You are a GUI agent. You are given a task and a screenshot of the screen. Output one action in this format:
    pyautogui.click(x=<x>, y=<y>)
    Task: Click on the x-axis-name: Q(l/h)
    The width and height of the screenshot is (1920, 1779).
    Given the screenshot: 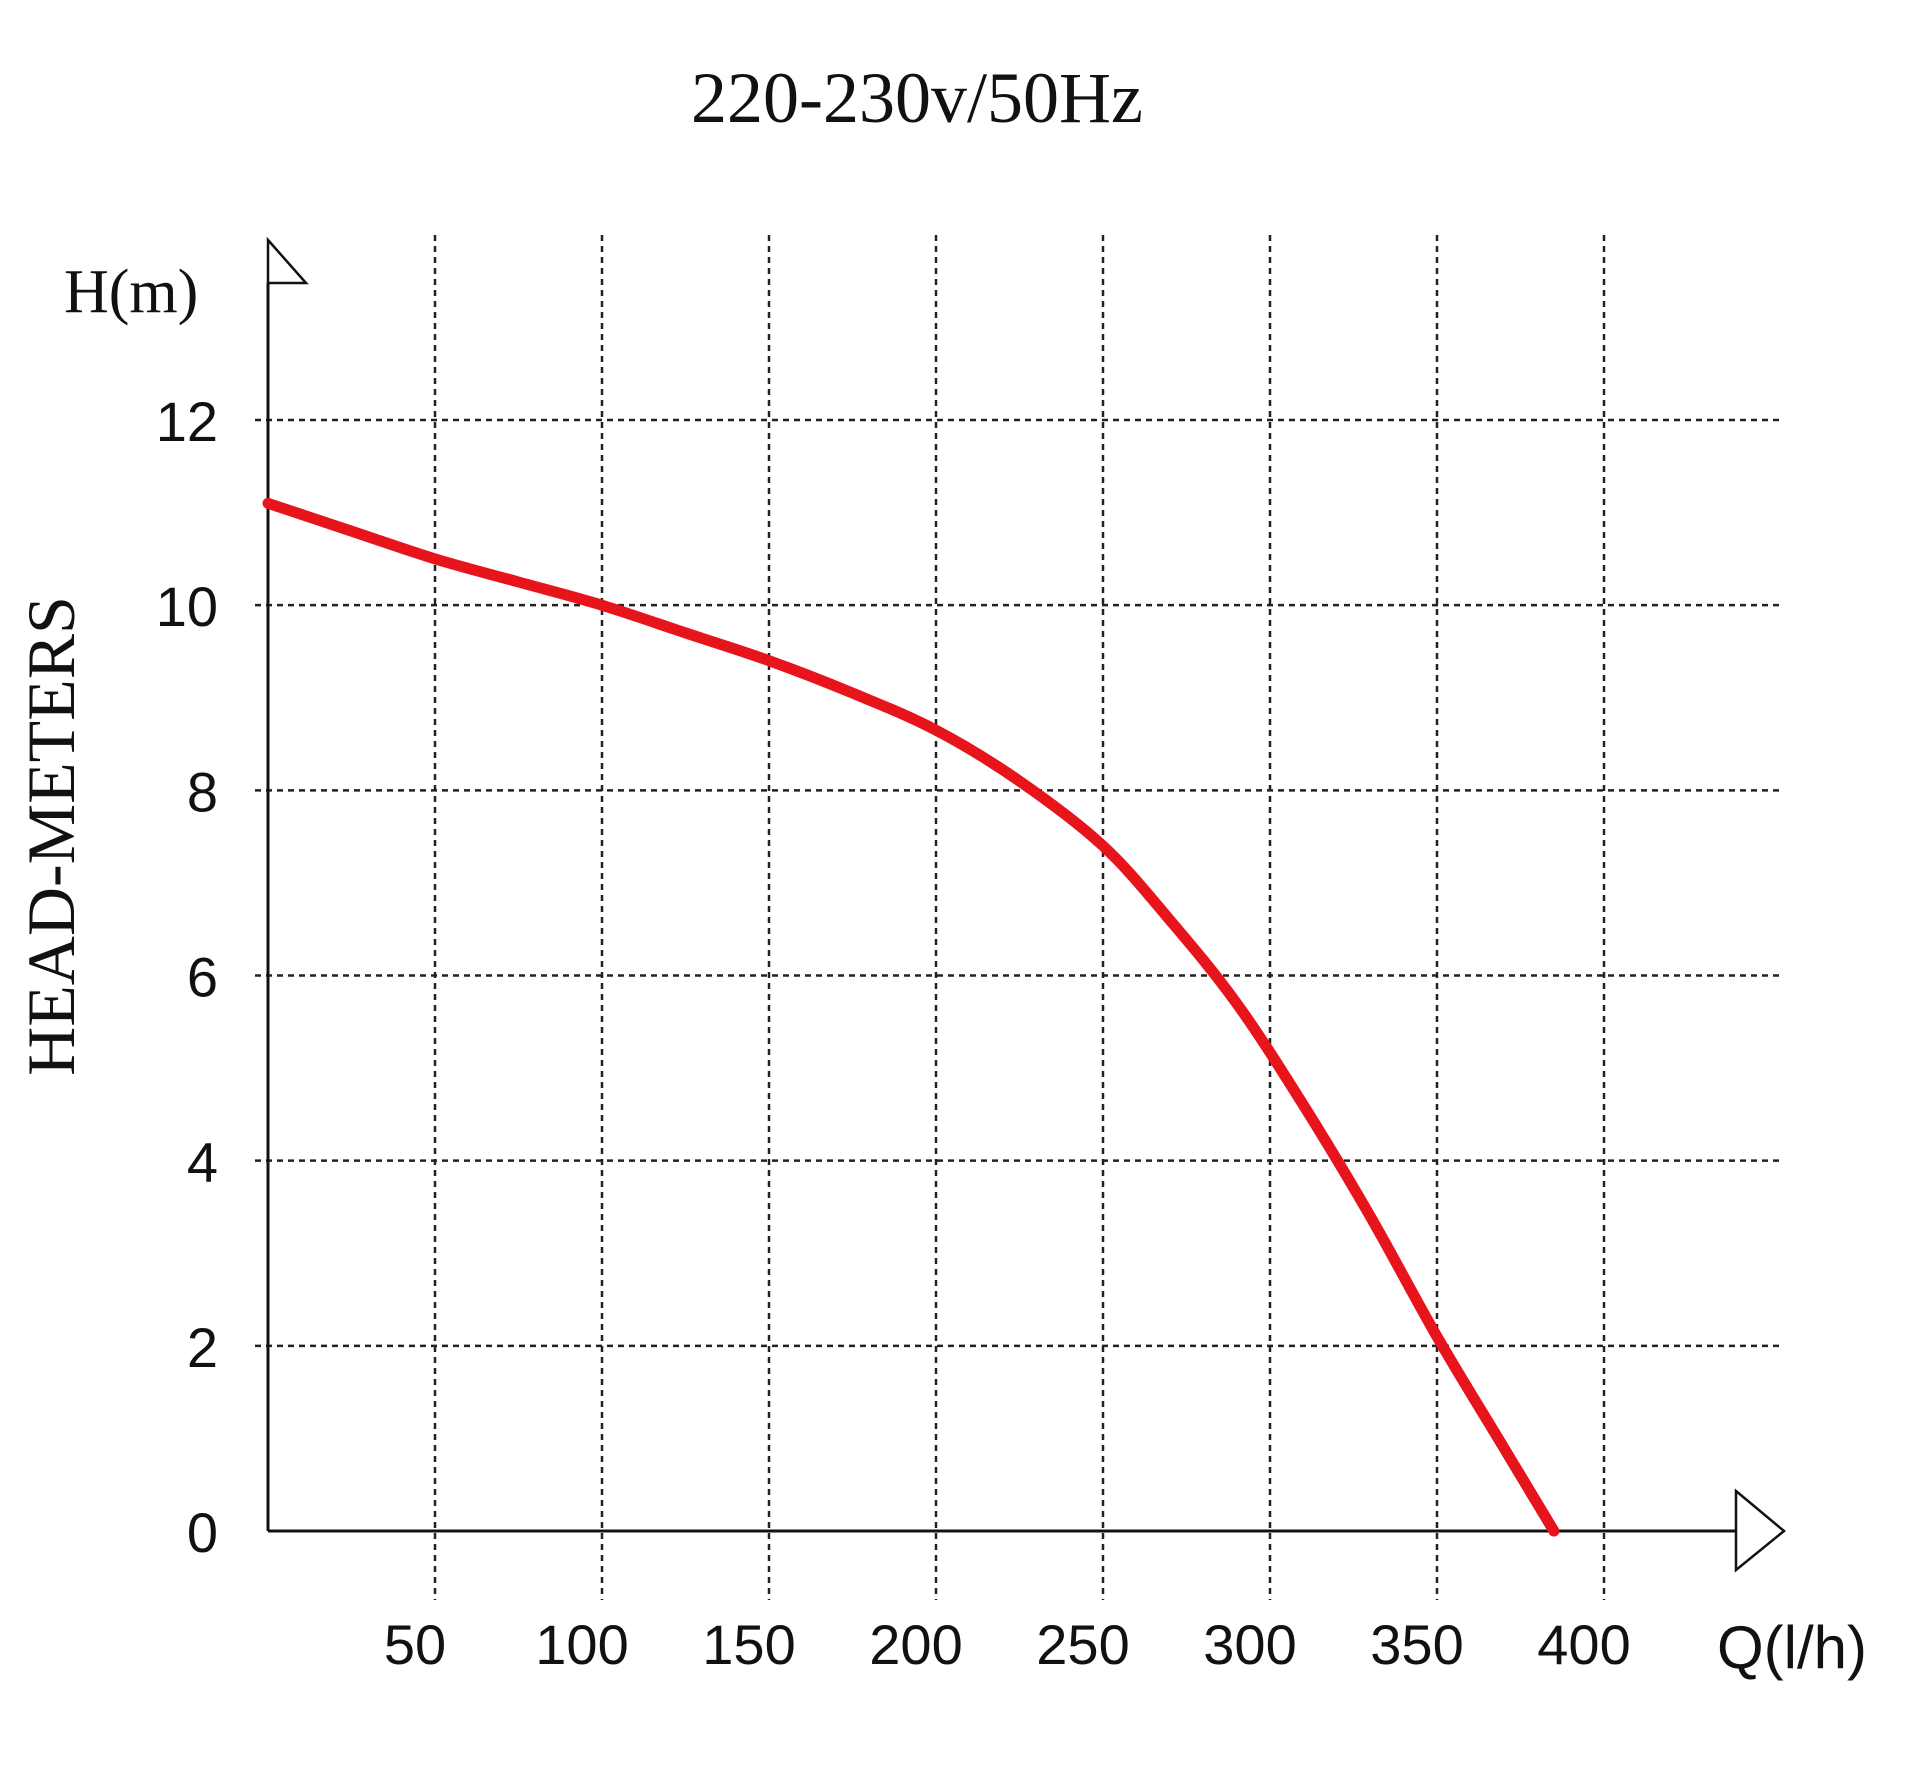 What is the action you would take?
    pyautogui.click(x=1792, y=1647)
    